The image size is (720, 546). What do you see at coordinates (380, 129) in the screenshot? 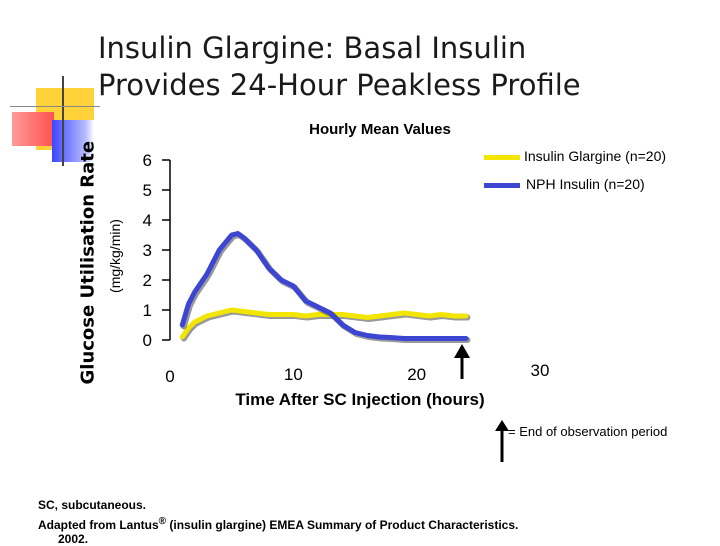
I see `chart-title: Hourly Mean Values` at bounding box center [380, 129].